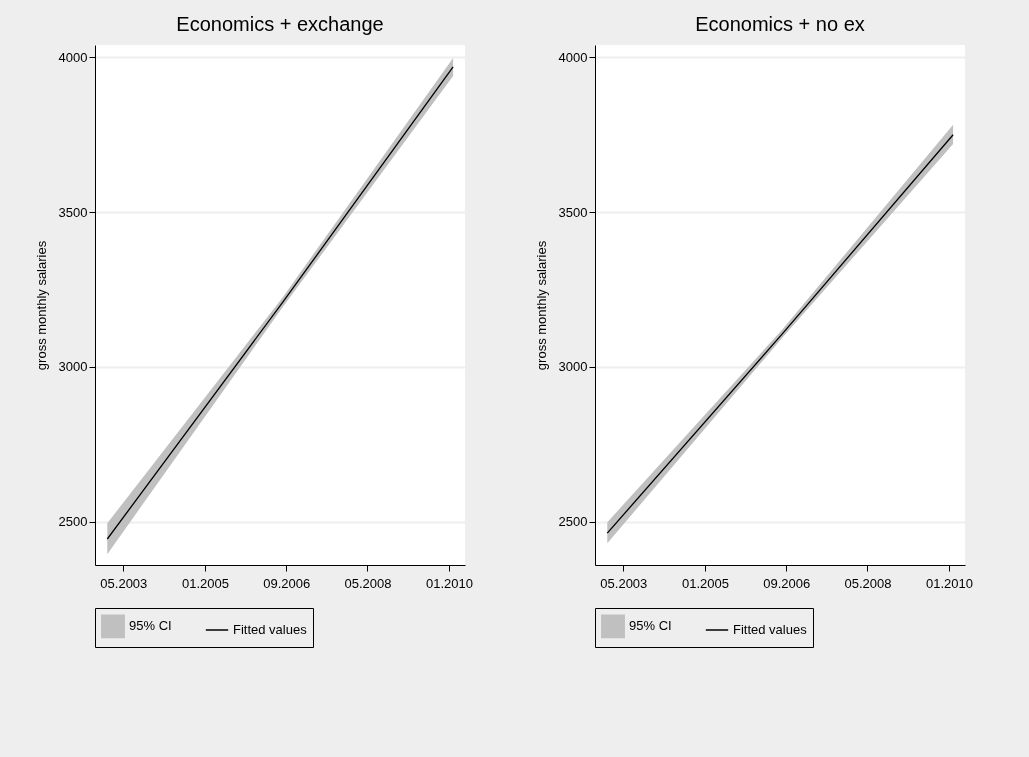 The height and width of the screenshot is (757, 1029). What do you see at coordinates (280, 24) in the screenshot?
I see `chart-title: Economics + exchange` at bounding box center [280, 24].